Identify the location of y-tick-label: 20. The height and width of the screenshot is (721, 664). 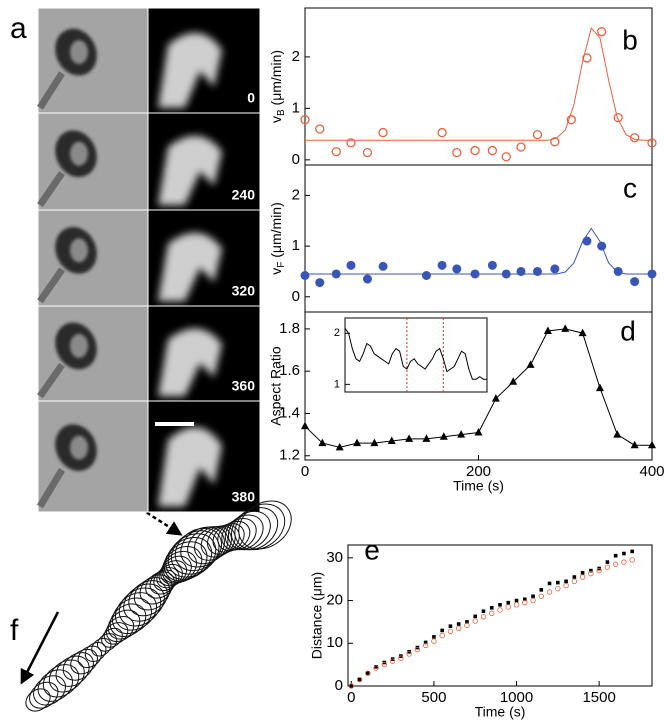
(334, 600).